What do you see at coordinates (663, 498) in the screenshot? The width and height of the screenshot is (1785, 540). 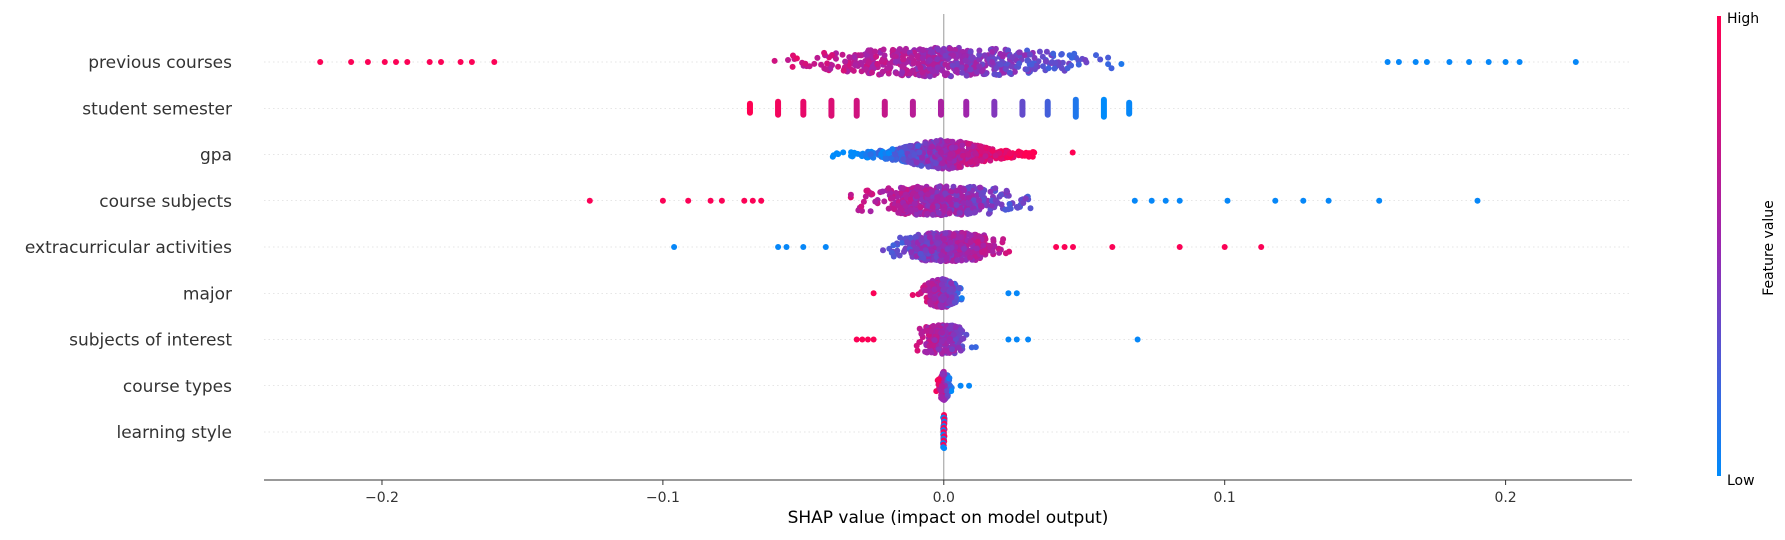 I see `x-tick-label: −0.1` at bounding box center [663, 498].